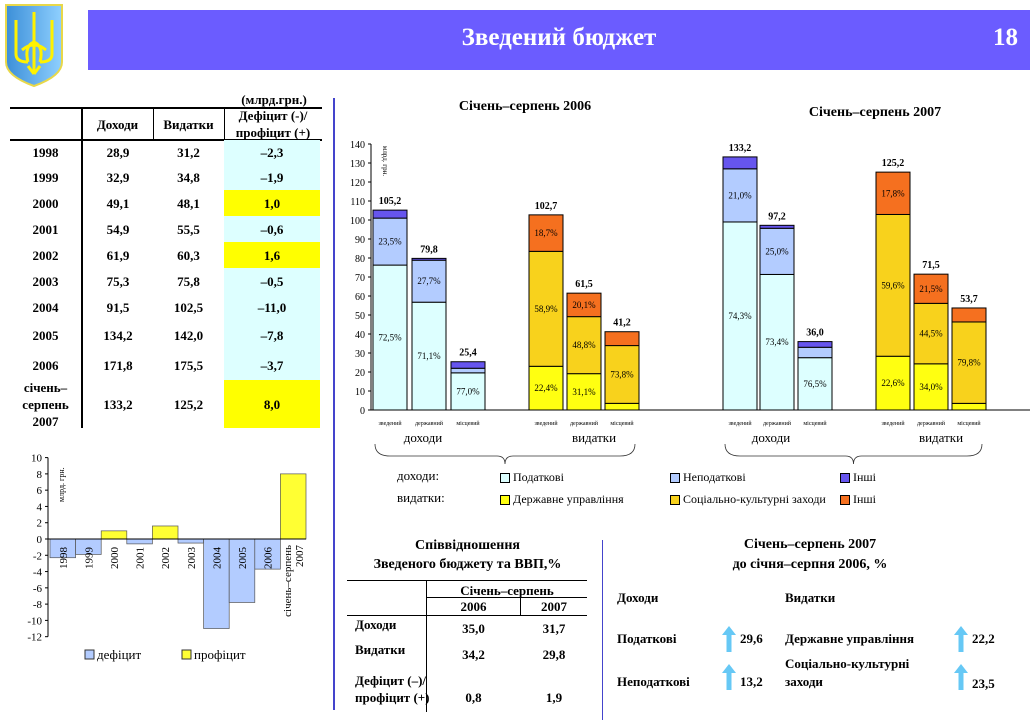 Image resolution: width=1033 pixels, height=723 pixels. I want to click on y-tick-label: 90, so click(360, 240).